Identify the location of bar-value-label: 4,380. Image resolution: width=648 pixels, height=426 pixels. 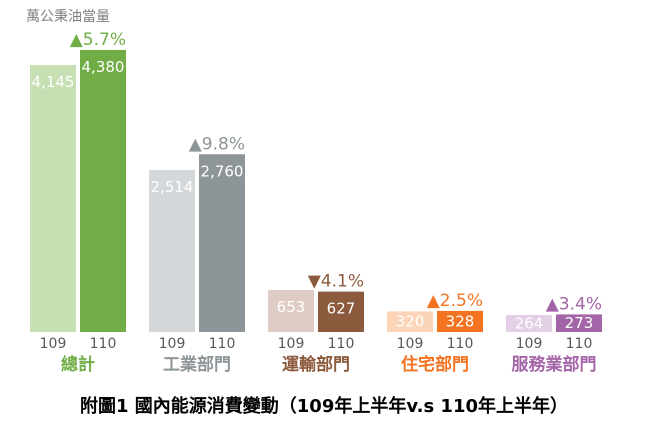
(103, 67).